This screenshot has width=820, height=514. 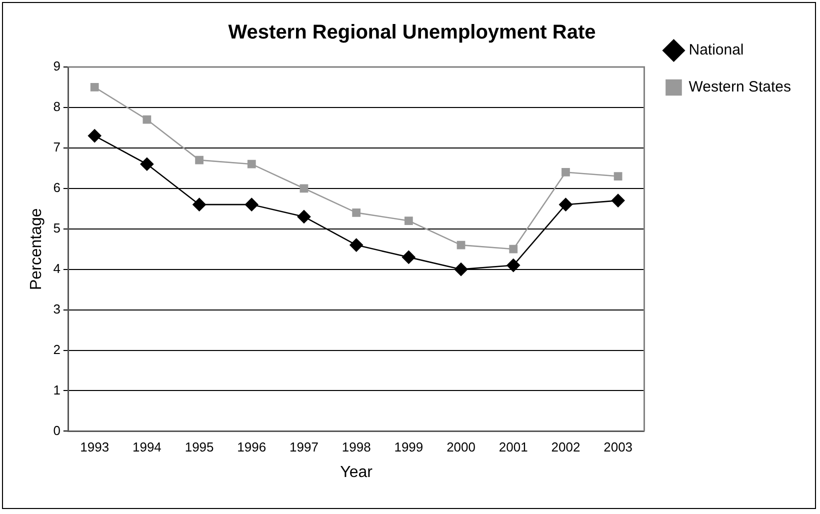 What do you see at coordinates (357, 472) in the screenshot?
I see `x-axis-title: Year` at bounding box center [357, 472].